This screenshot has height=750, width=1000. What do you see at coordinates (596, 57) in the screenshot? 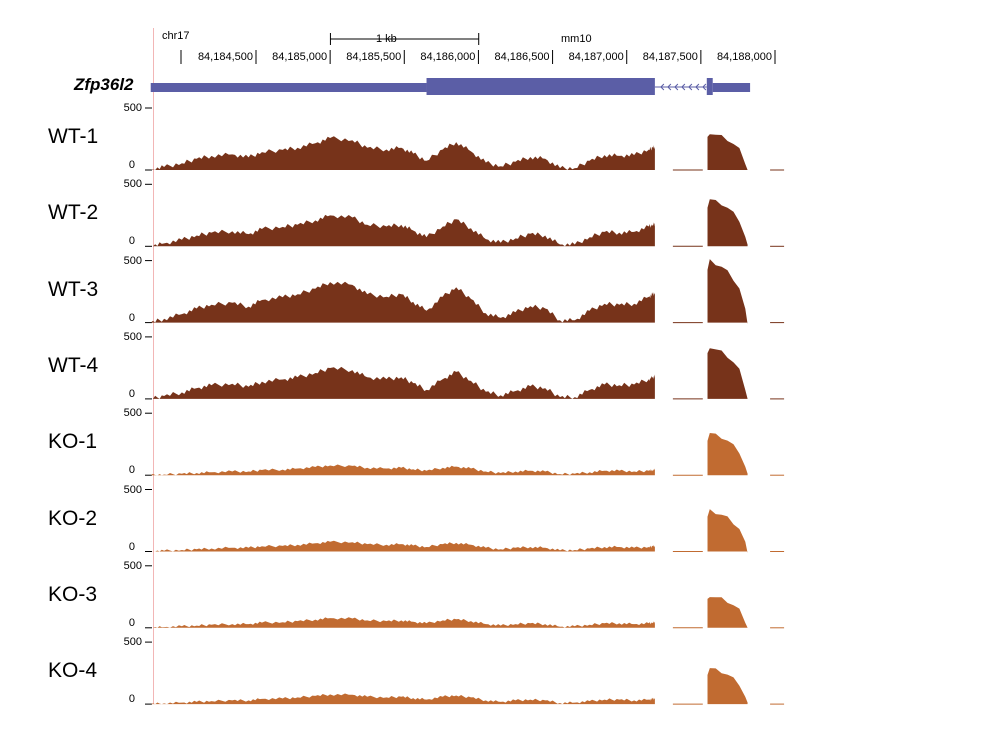
I see `ruler-tick-label: 84,187,000` at bounding box center [596, 57].